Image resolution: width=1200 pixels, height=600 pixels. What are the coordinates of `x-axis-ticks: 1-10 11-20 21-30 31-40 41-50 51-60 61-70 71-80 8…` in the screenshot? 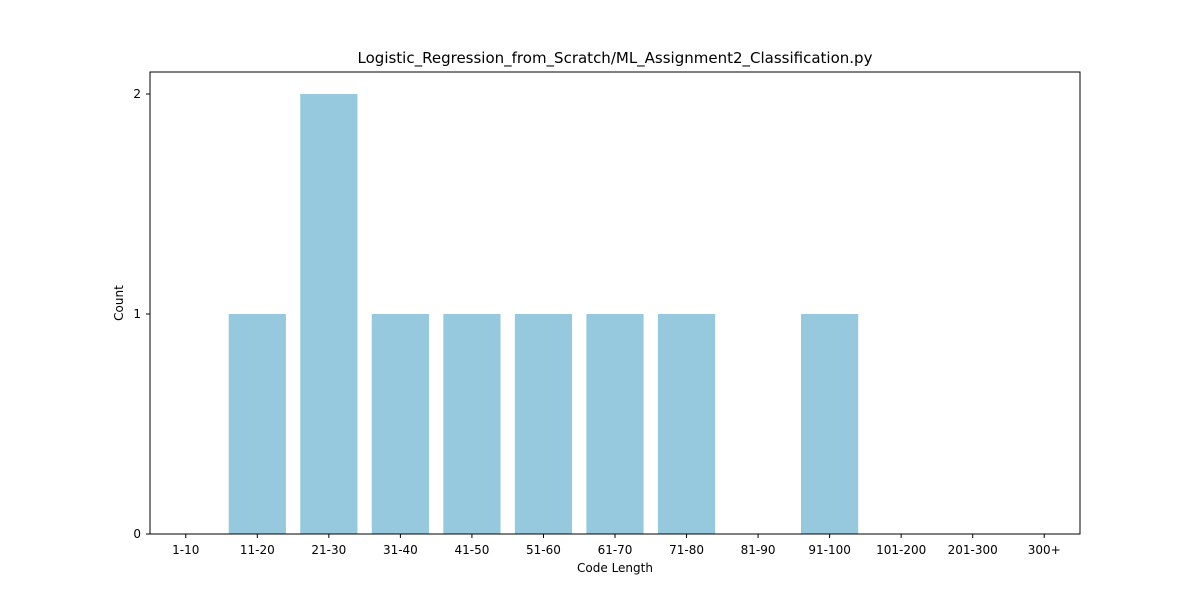 It's located at (616, 545).